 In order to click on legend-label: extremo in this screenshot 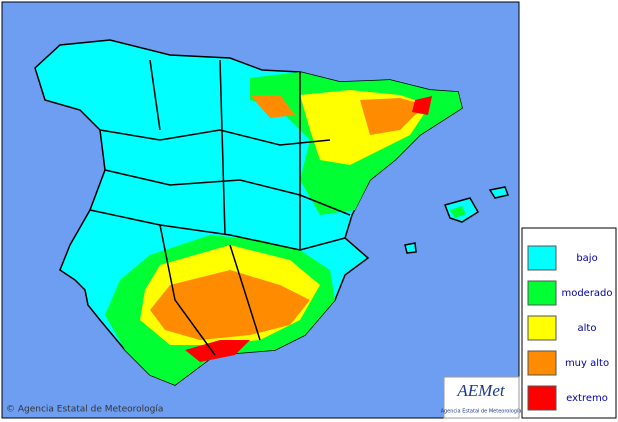, I will do `click(587, 398)`.